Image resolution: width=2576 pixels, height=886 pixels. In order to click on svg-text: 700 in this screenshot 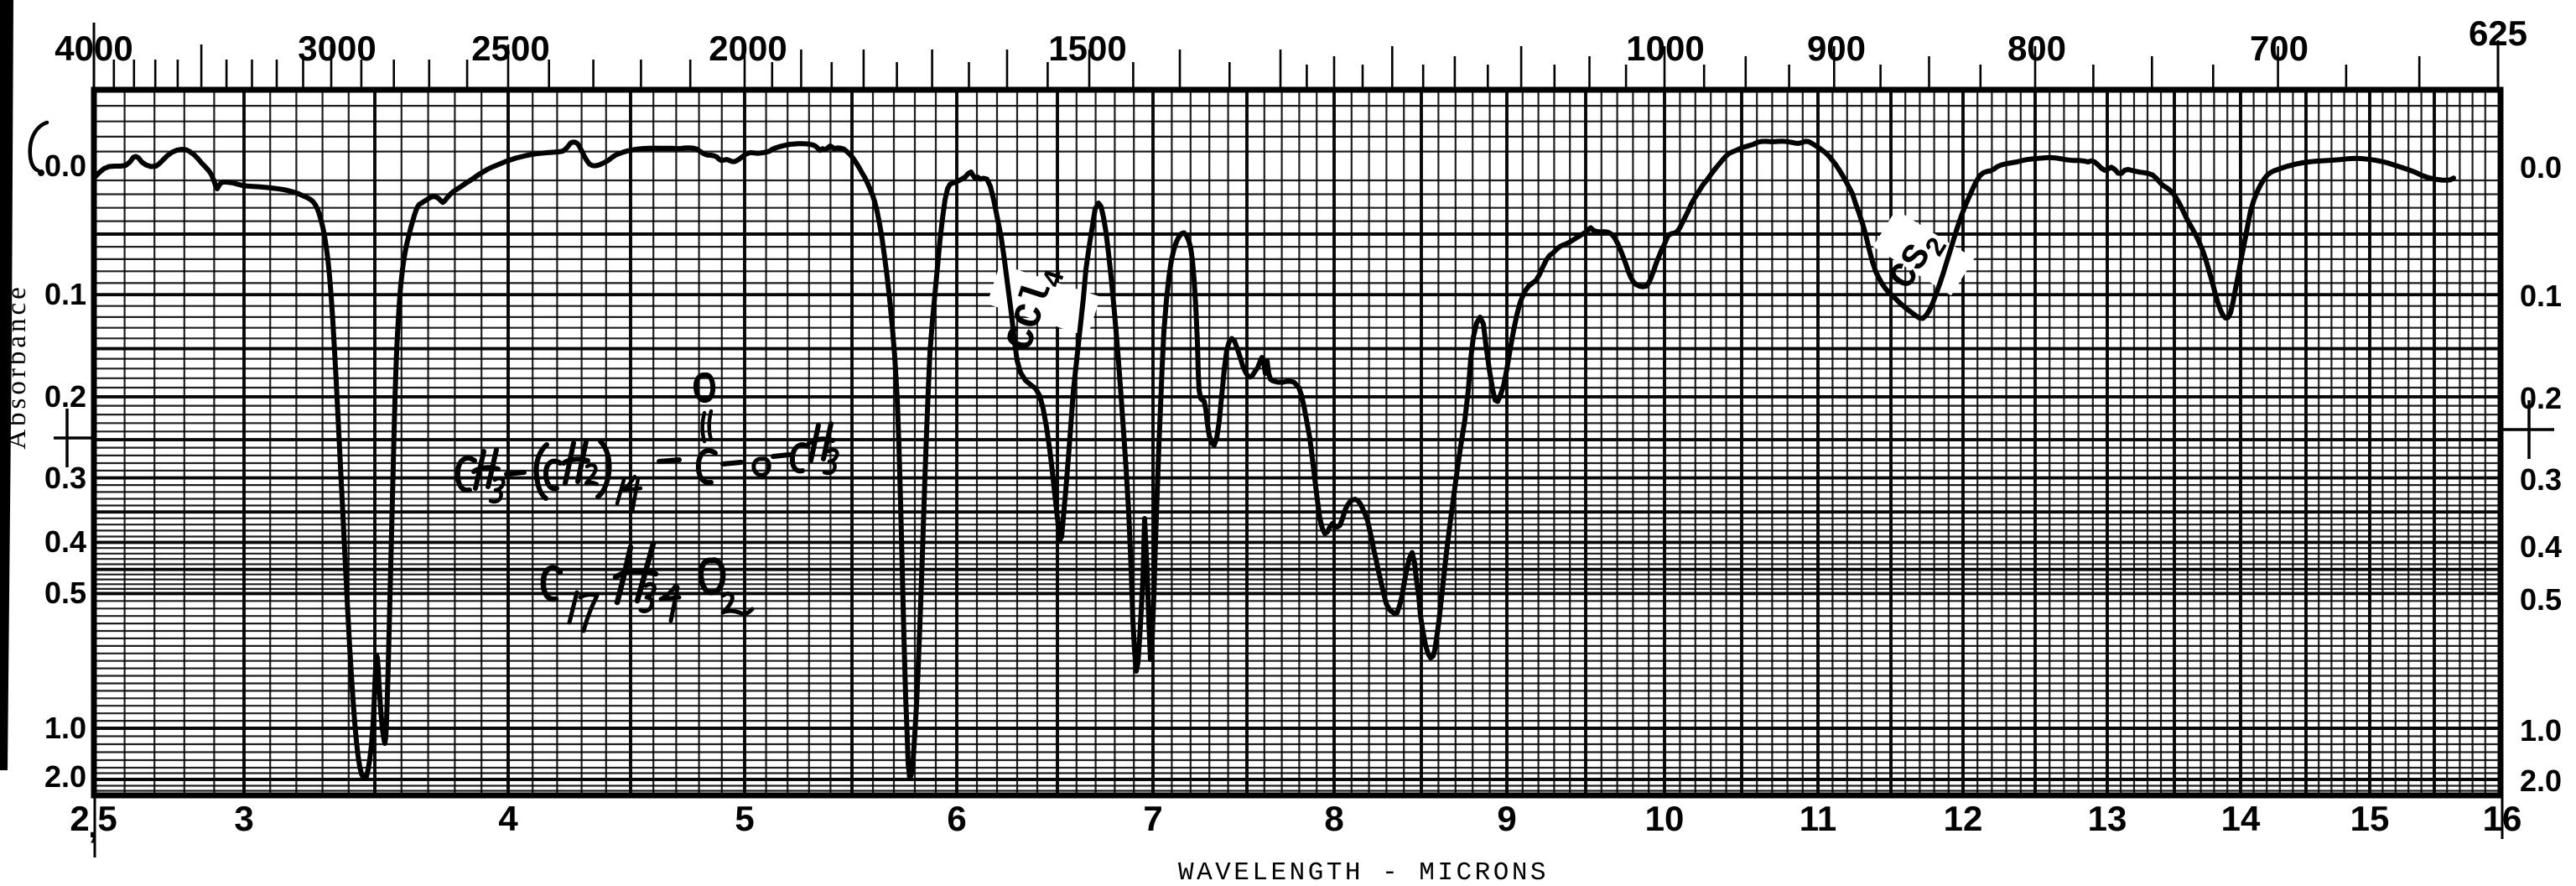, I will do `click(2279, 48)`.